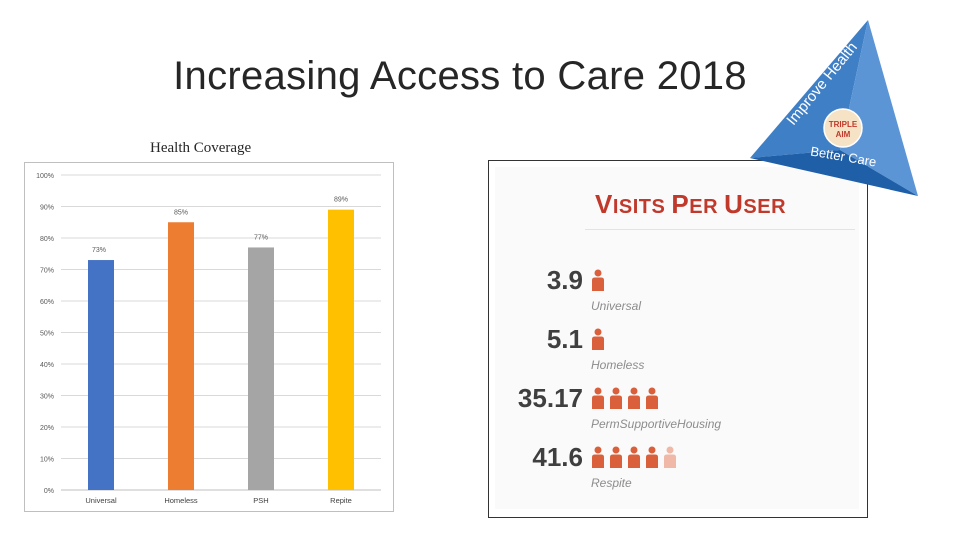 The height and width of the screenshot is (540, 960). What do you see at coordinates (843, 134) in the screenshot?
I see `triple-aim-line2: AIM` at bounding box center [843, 134].